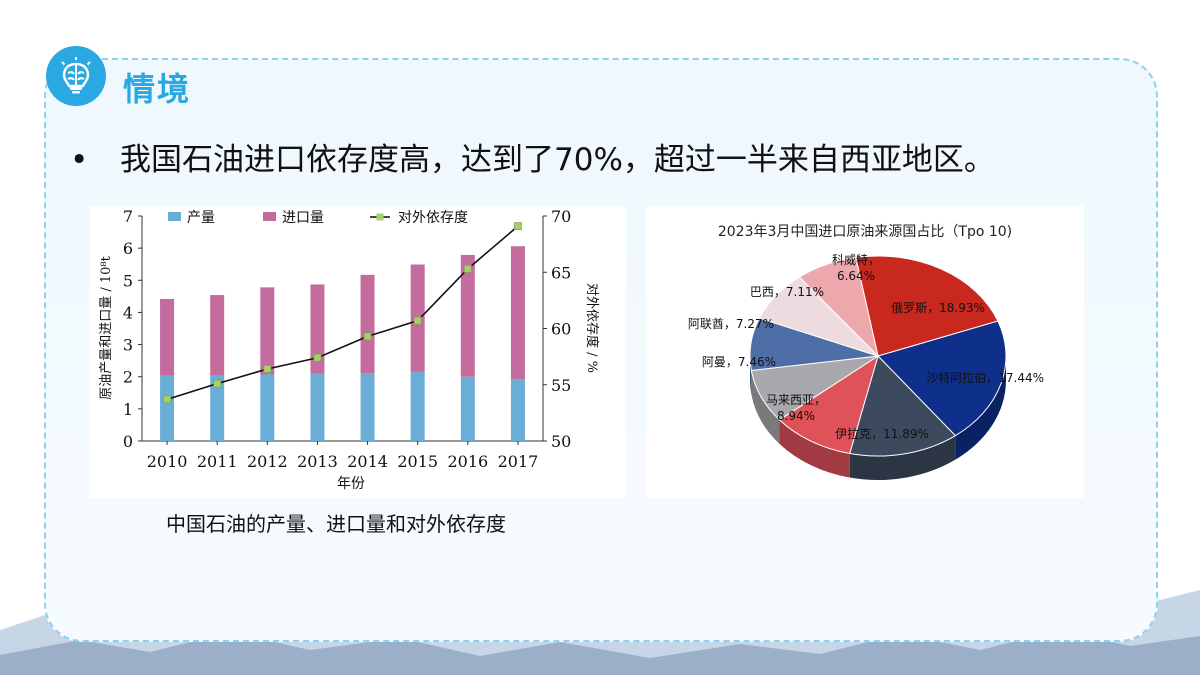 Image resolution: width=1200 pixels, height=675 pixels. What do you see at coordinates (128, 441) in the screenshot?
I see `y-tick-label: 0` at bounding box center [128, 441].